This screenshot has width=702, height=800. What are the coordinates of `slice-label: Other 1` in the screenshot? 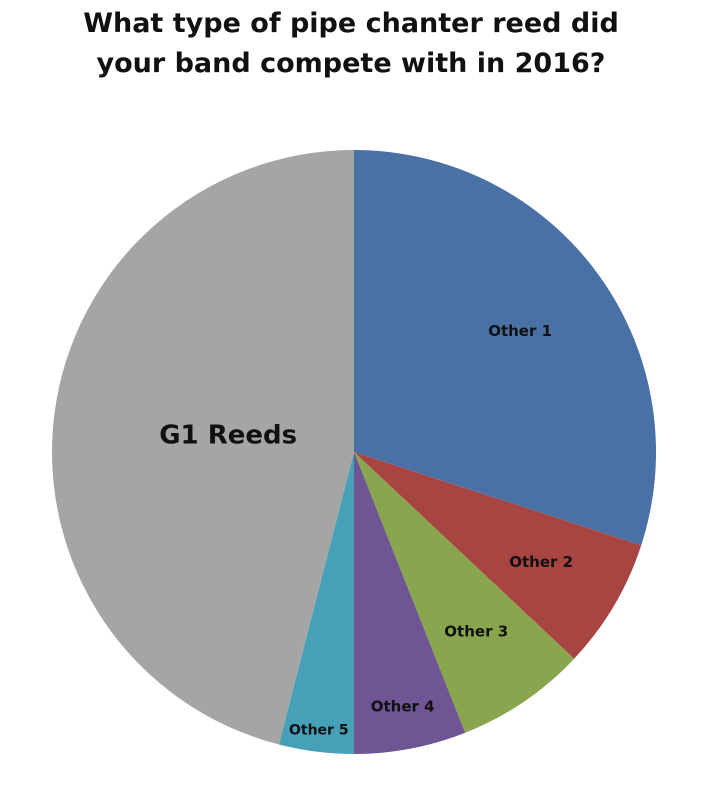 It's located at (520, 331).